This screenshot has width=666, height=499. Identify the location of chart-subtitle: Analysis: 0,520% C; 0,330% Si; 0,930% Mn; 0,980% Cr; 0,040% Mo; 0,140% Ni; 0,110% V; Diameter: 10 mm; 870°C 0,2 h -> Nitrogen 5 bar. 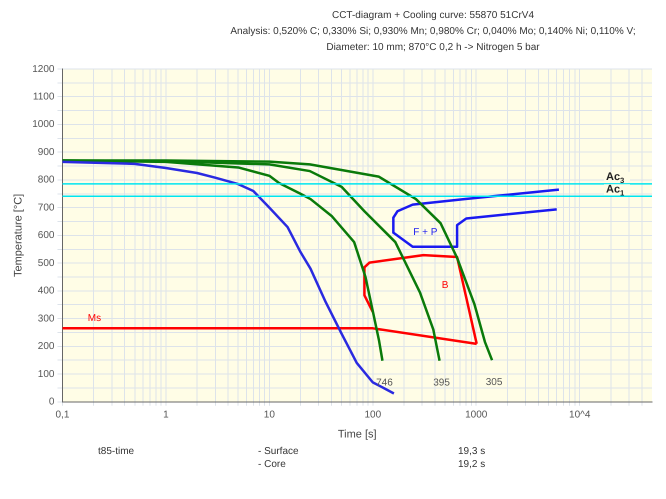
(433, 40).